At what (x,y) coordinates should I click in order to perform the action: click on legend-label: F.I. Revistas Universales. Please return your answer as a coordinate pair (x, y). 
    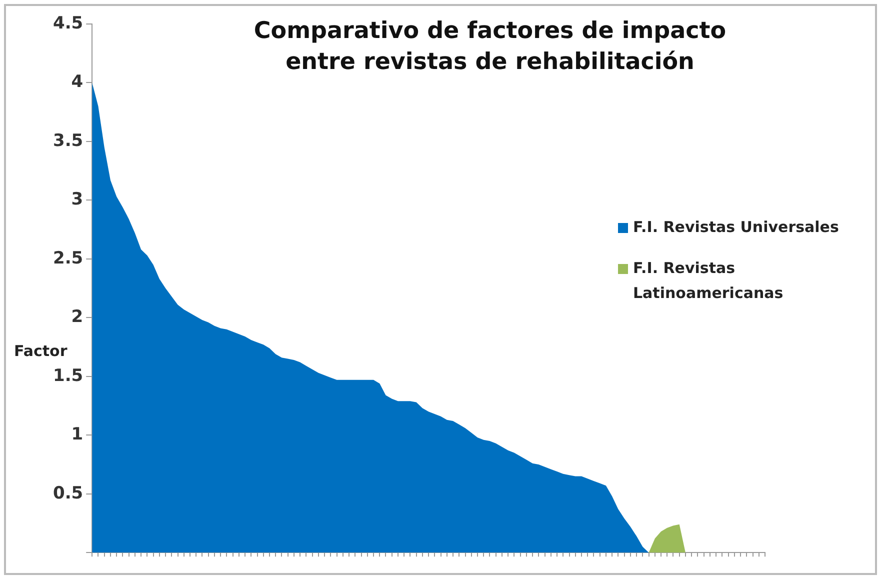
    Looking at the image, I should click on (736, 227).